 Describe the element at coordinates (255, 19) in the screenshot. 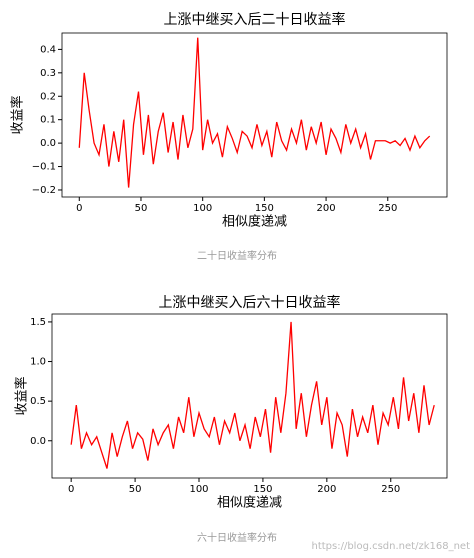

I see `chart-title: 上涨中继买入后二十日收益率` at that location.